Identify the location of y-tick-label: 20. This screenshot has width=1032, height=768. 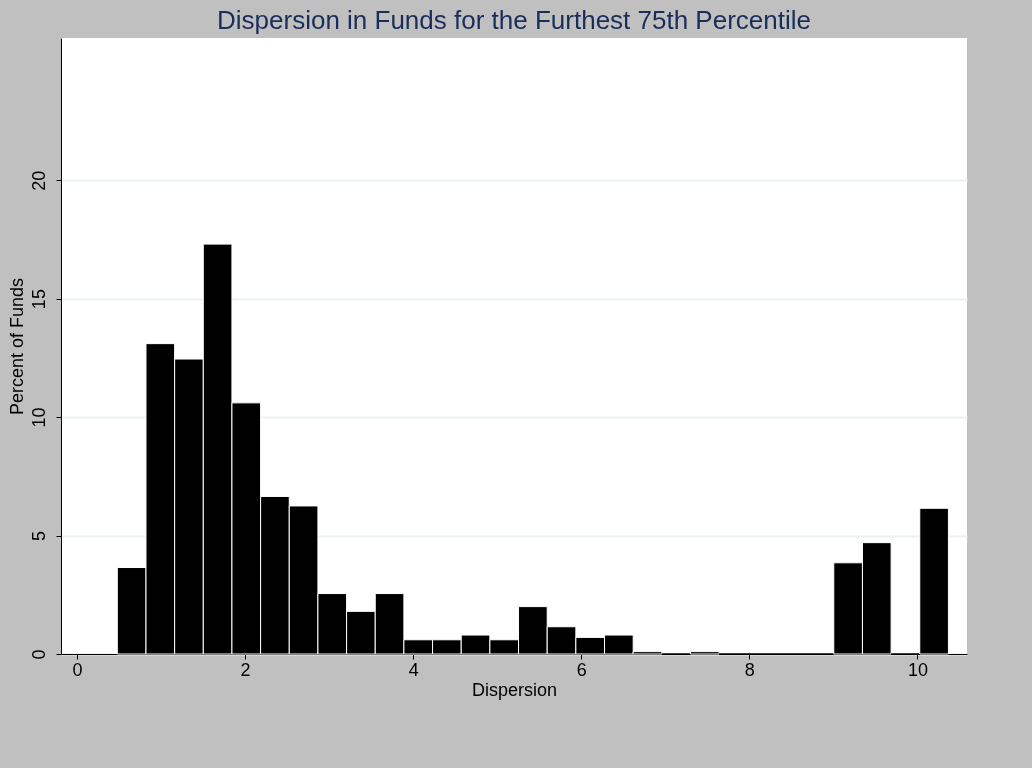
(38, 180).